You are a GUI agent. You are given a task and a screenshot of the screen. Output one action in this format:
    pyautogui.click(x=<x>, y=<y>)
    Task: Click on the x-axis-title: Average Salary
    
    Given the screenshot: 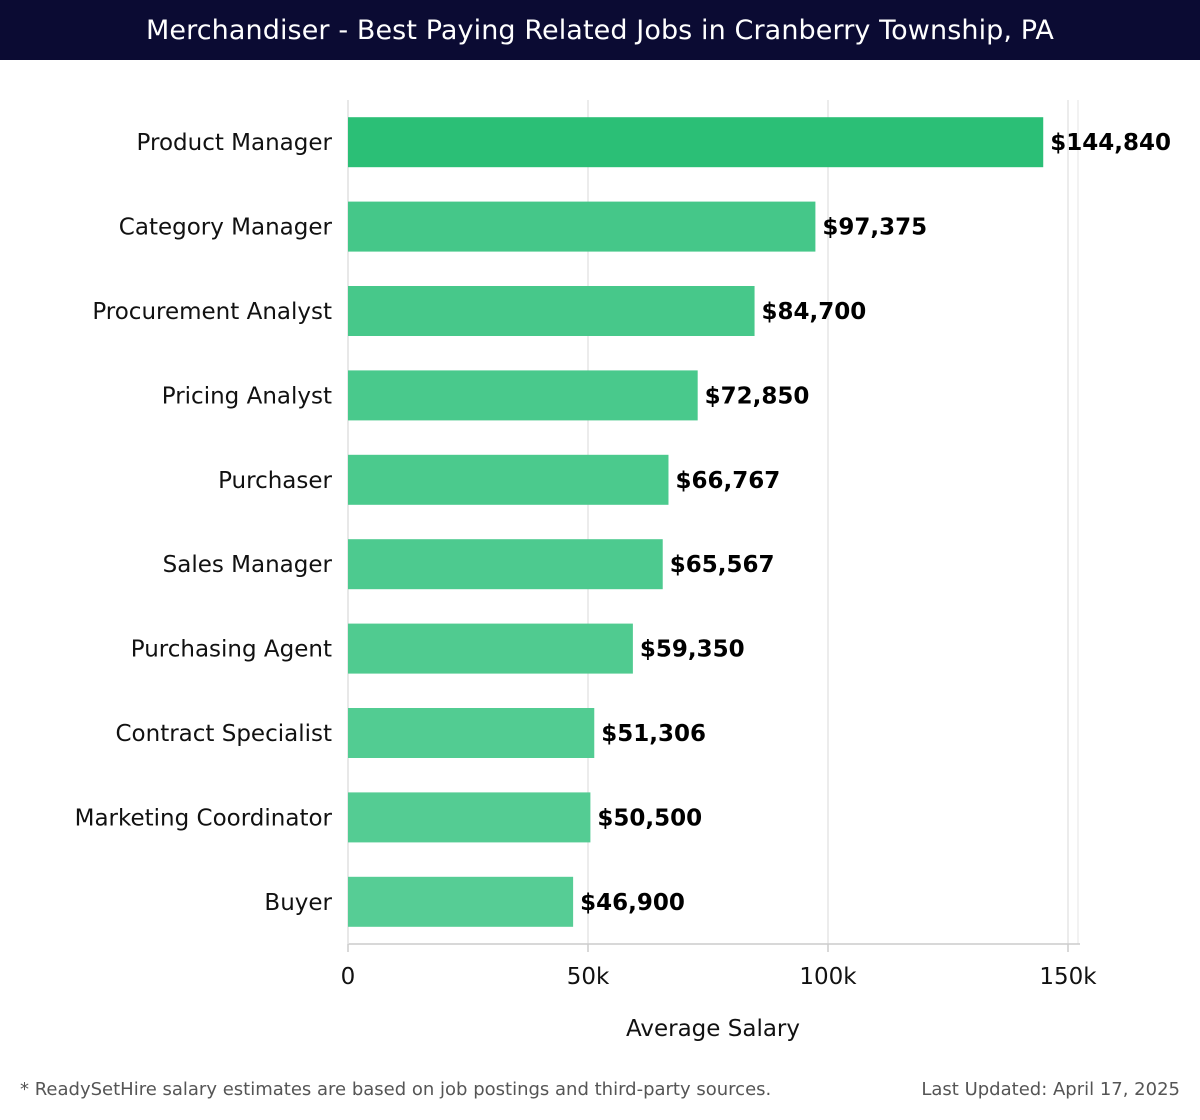 What is the action you would take?
    pyautogui.click(x=713, y=1029)
    